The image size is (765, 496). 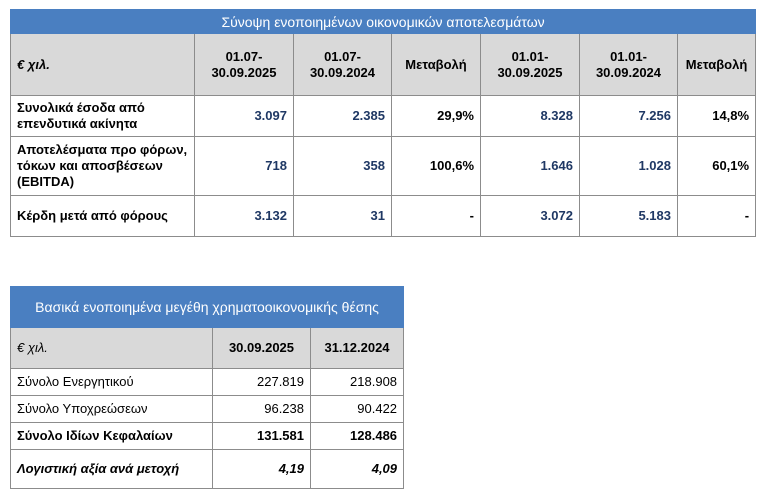 I want to click on value-cell: 131.581, so click(x=261, y=436).